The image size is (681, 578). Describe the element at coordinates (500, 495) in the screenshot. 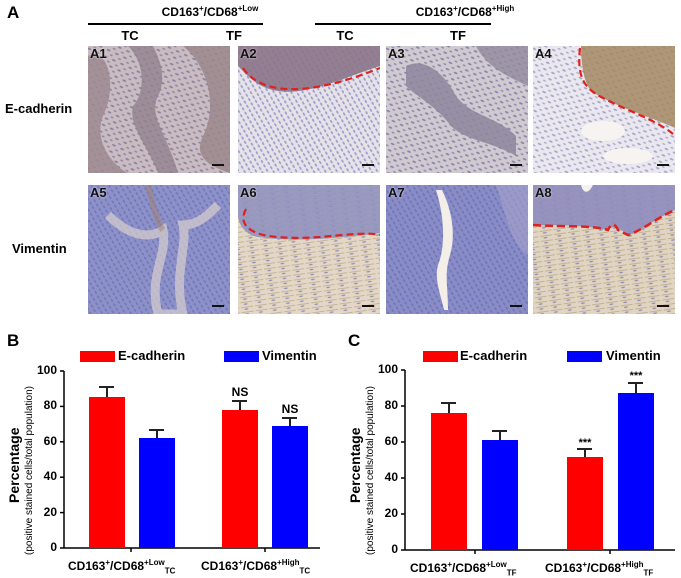

I see `bar-vimentin-low-tf` at that location.